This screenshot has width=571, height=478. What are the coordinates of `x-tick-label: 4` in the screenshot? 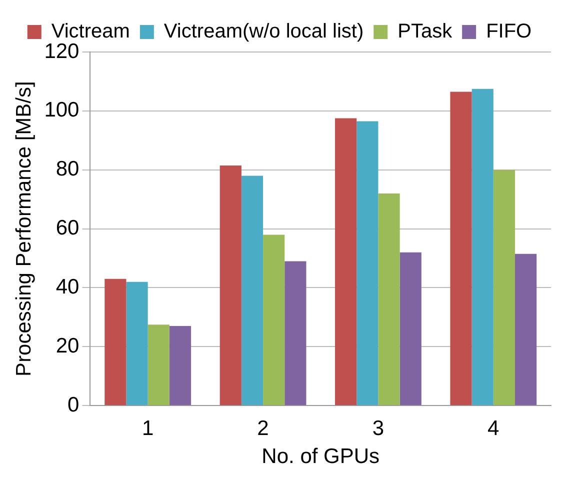 It's located at (494, 428).